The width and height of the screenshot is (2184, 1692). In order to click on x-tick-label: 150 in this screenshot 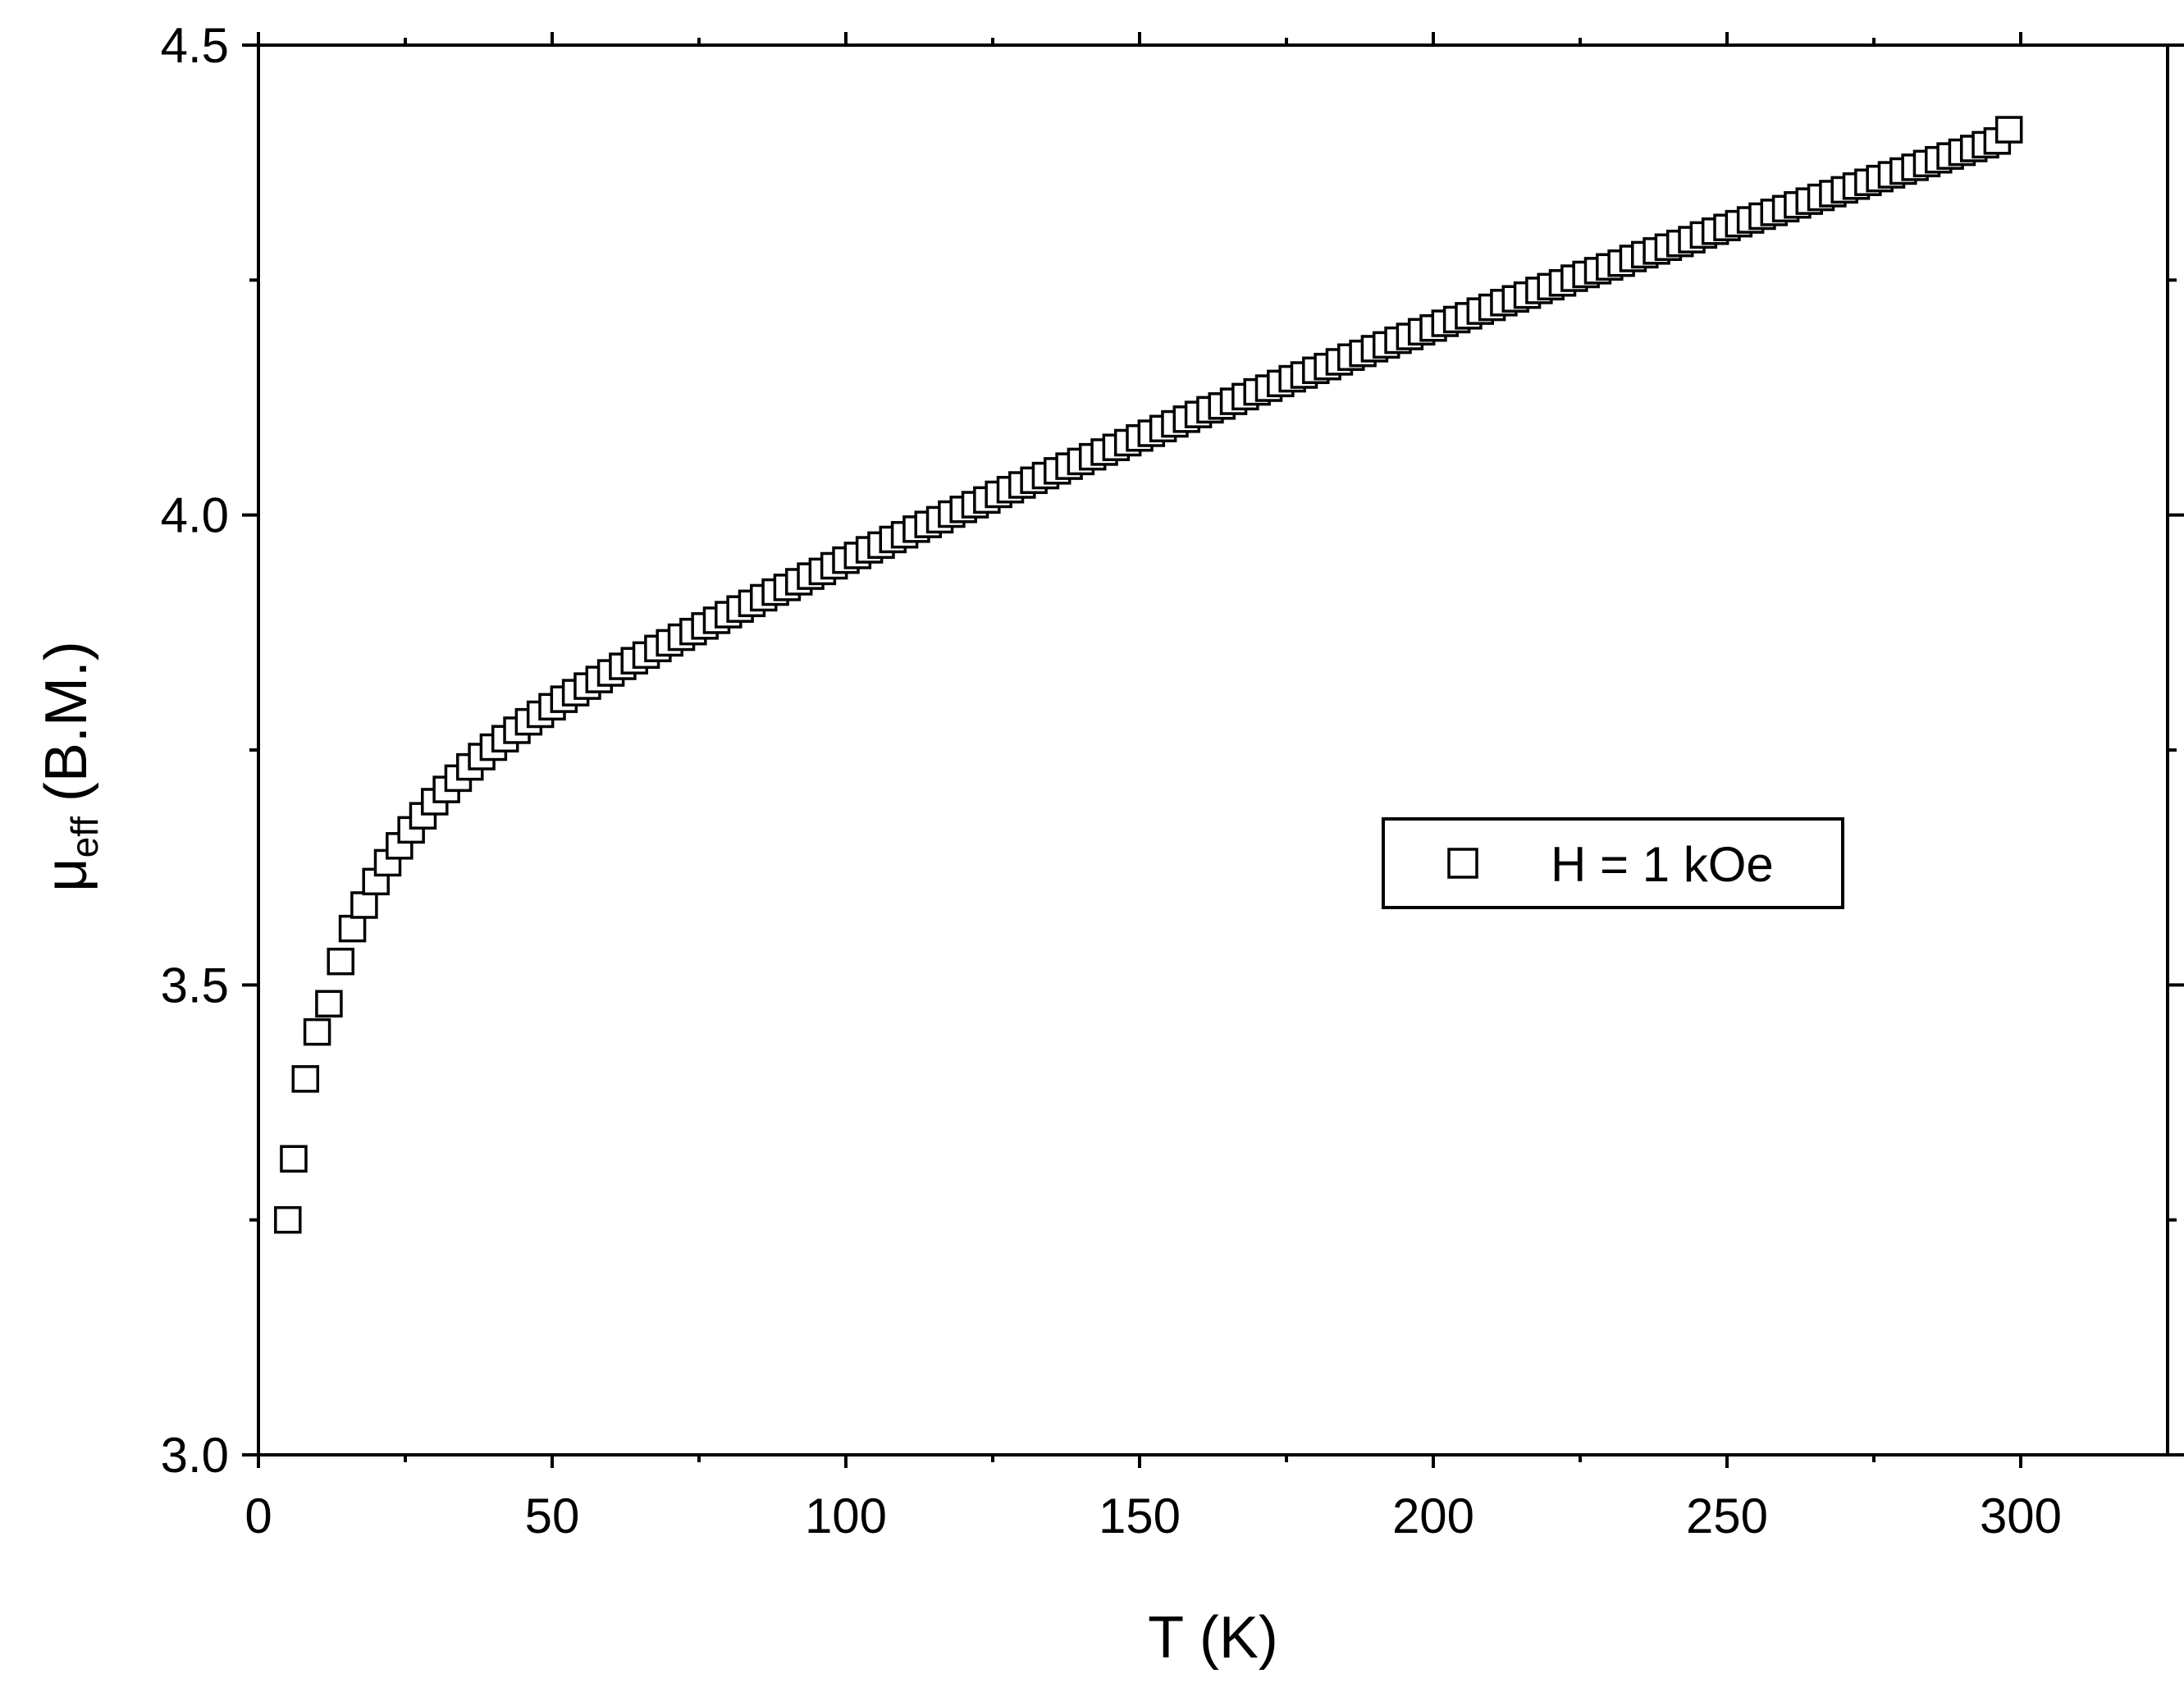, I will do `click(1140, 1516)`.